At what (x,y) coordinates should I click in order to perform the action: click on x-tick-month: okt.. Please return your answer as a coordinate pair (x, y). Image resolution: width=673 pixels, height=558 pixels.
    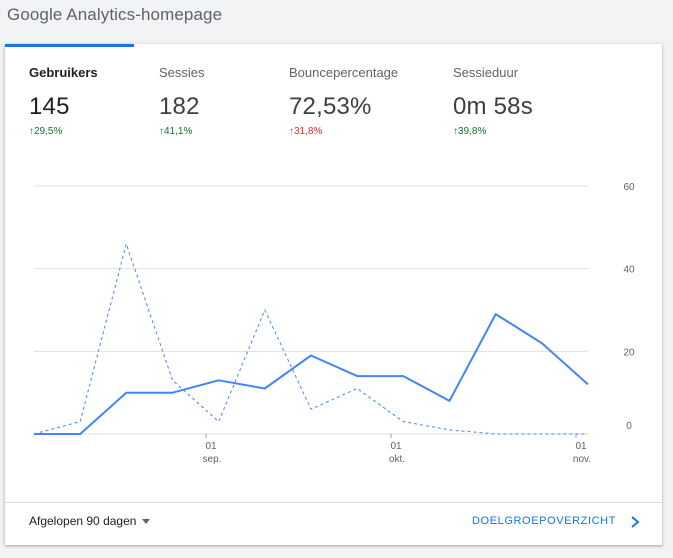
    Looking at the image, I should click on (397, 459).